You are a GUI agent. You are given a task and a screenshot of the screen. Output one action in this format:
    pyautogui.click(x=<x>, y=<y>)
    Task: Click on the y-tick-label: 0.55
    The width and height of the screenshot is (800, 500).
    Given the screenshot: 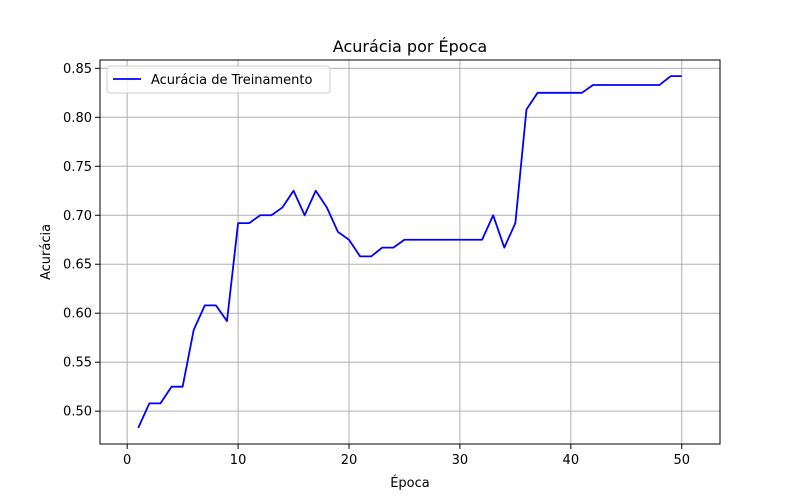 What is the action you would take?
    pyautogui.click(x=77, y=363)
    